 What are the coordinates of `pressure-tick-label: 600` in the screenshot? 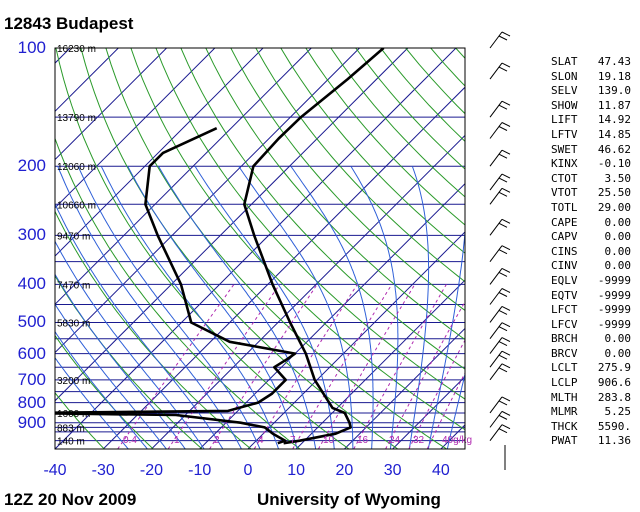 It's located at (31, 353).